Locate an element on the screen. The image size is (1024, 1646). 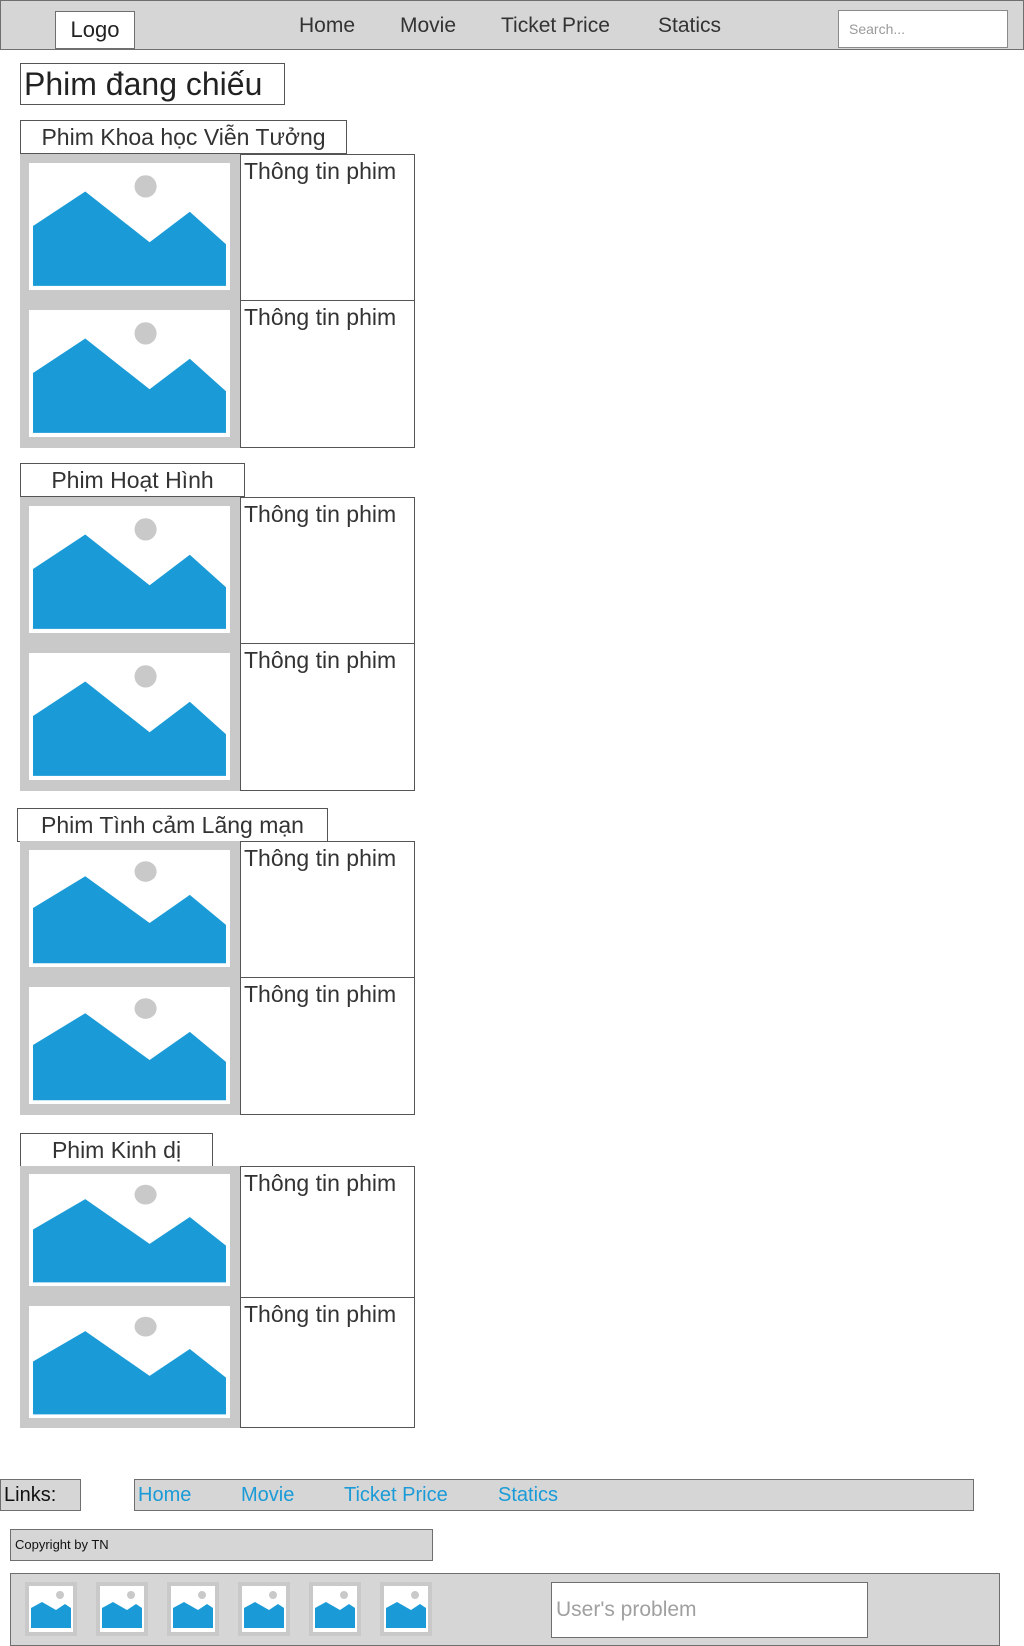
footer-links-bar is located at coordinates (554, 1495).